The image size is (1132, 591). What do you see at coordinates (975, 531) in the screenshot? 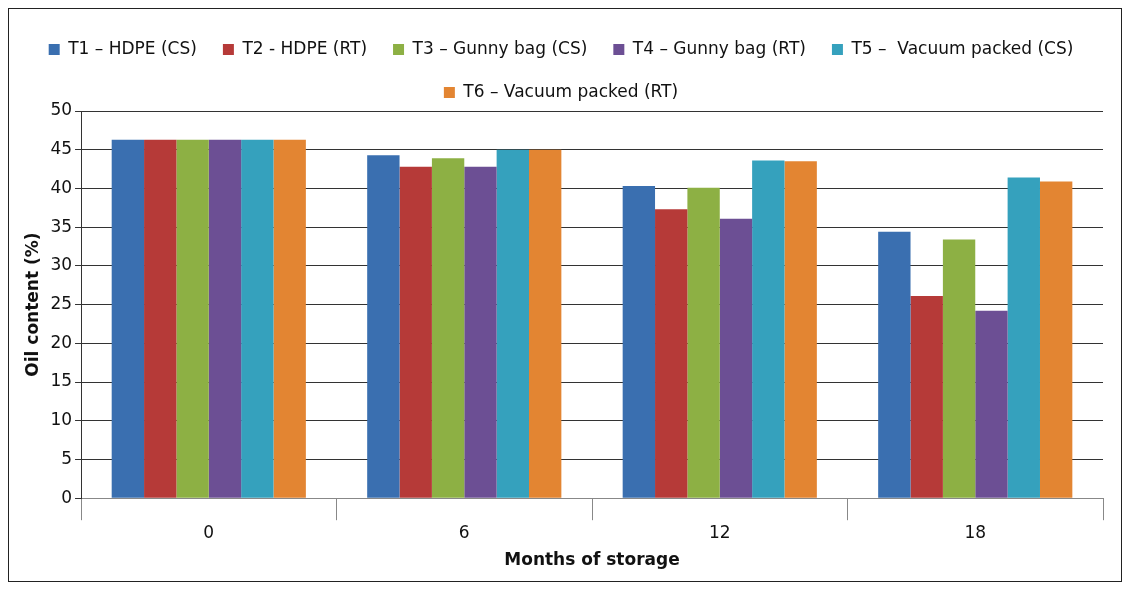
I see `x-tick-label: 18` at bounding box center [975, 531].